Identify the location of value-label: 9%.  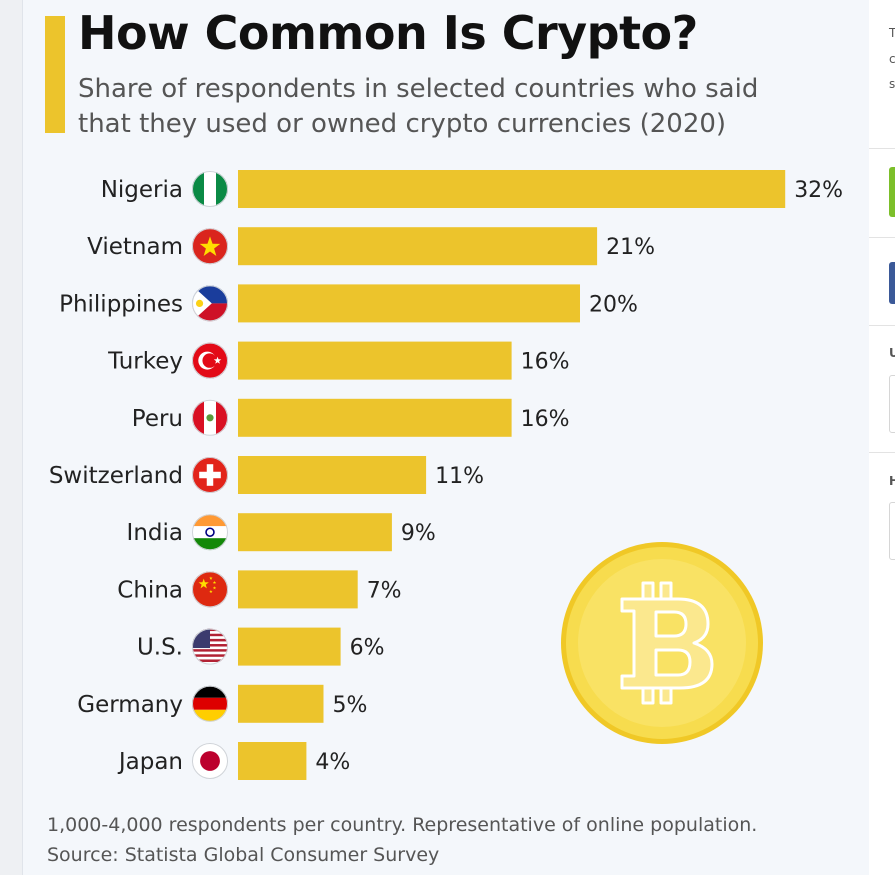
(418, 533).